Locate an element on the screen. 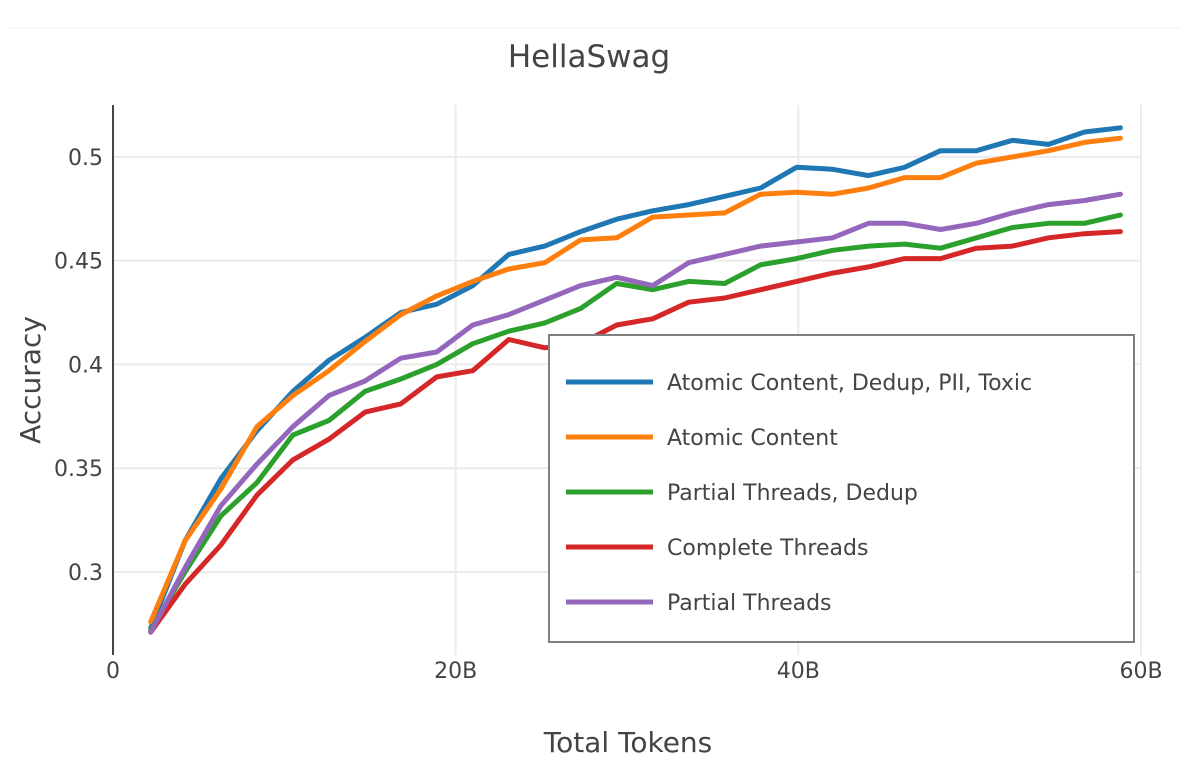 The height and width of the screenshot is (767, 1189). legend-label-atomic-content: Atomic Content is located at coordinates (752, 438).